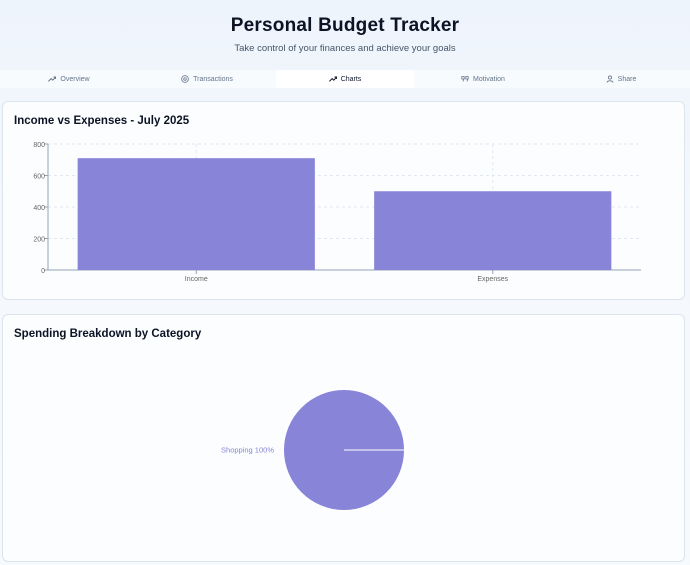 The height and width of the screenshot is (565, 690). I want to click on tab-overview: Overview, so click(69, 79).